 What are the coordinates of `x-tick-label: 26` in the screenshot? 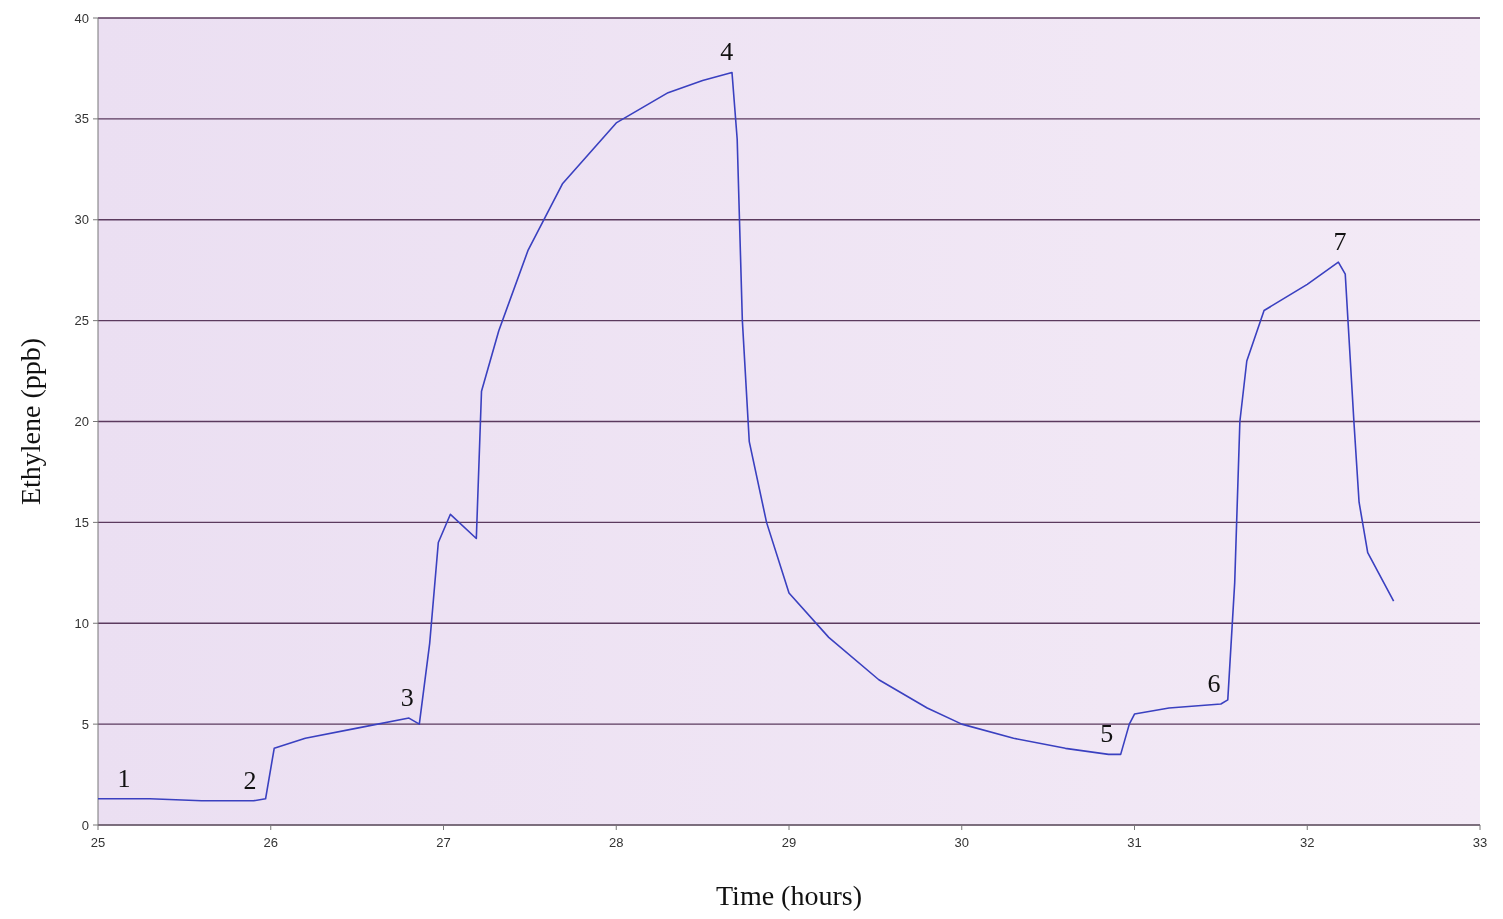 It's located at (270, 842).